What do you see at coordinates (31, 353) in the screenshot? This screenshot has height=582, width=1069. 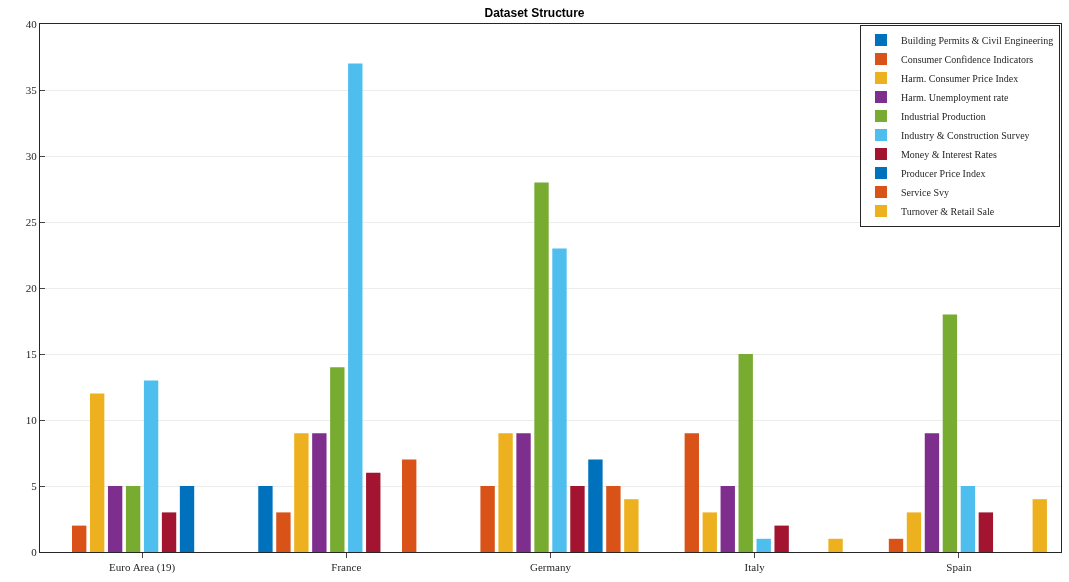 I see `y-tick-label: 15` at bounding box center [31, 353].